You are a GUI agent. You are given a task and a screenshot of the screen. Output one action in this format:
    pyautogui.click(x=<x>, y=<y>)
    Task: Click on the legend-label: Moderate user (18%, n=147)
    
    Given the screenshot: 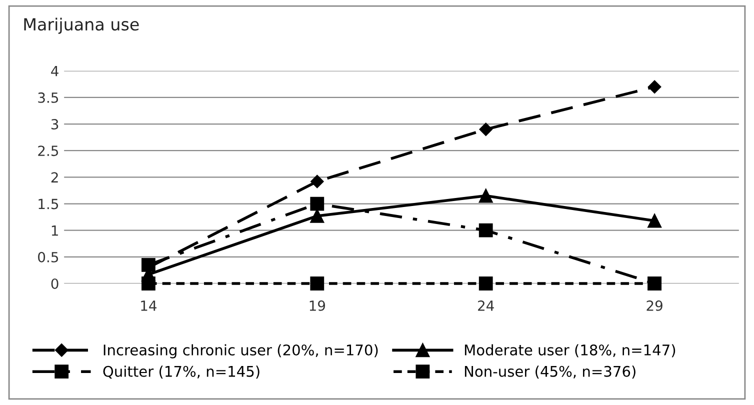 What is the action you would take?
    pyautogui.click(x=570, y=351)
    